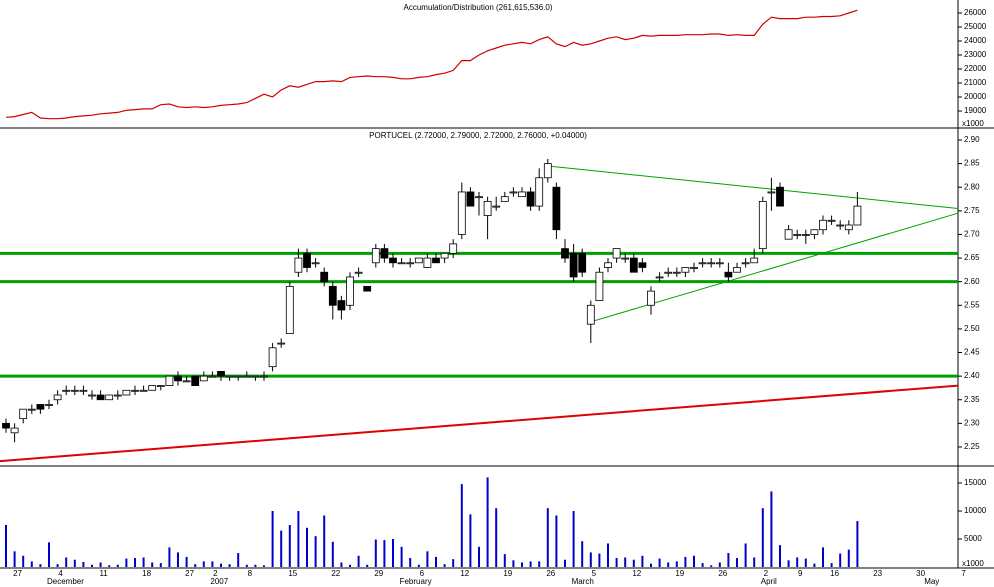 The image size is (994, 587). I want to click on month-label: February, so click(416, 581).